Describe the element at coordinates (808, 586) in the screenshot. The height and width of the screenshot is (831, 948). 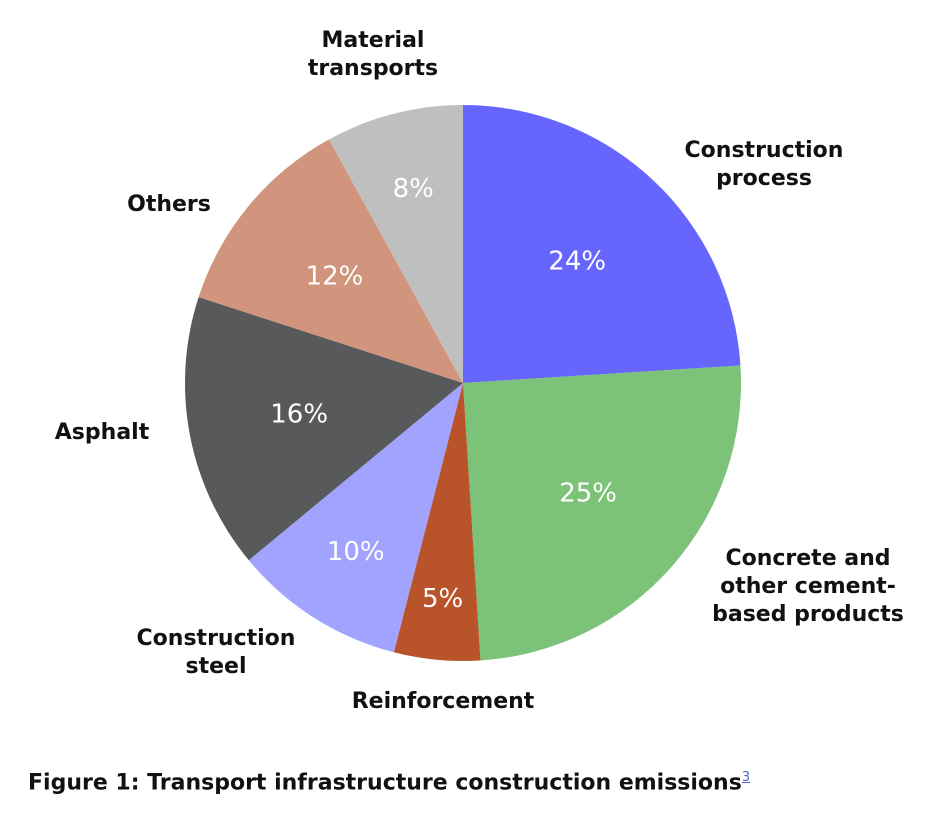
I see `slice-category-label: Concrete and other cement-based products` at that location.